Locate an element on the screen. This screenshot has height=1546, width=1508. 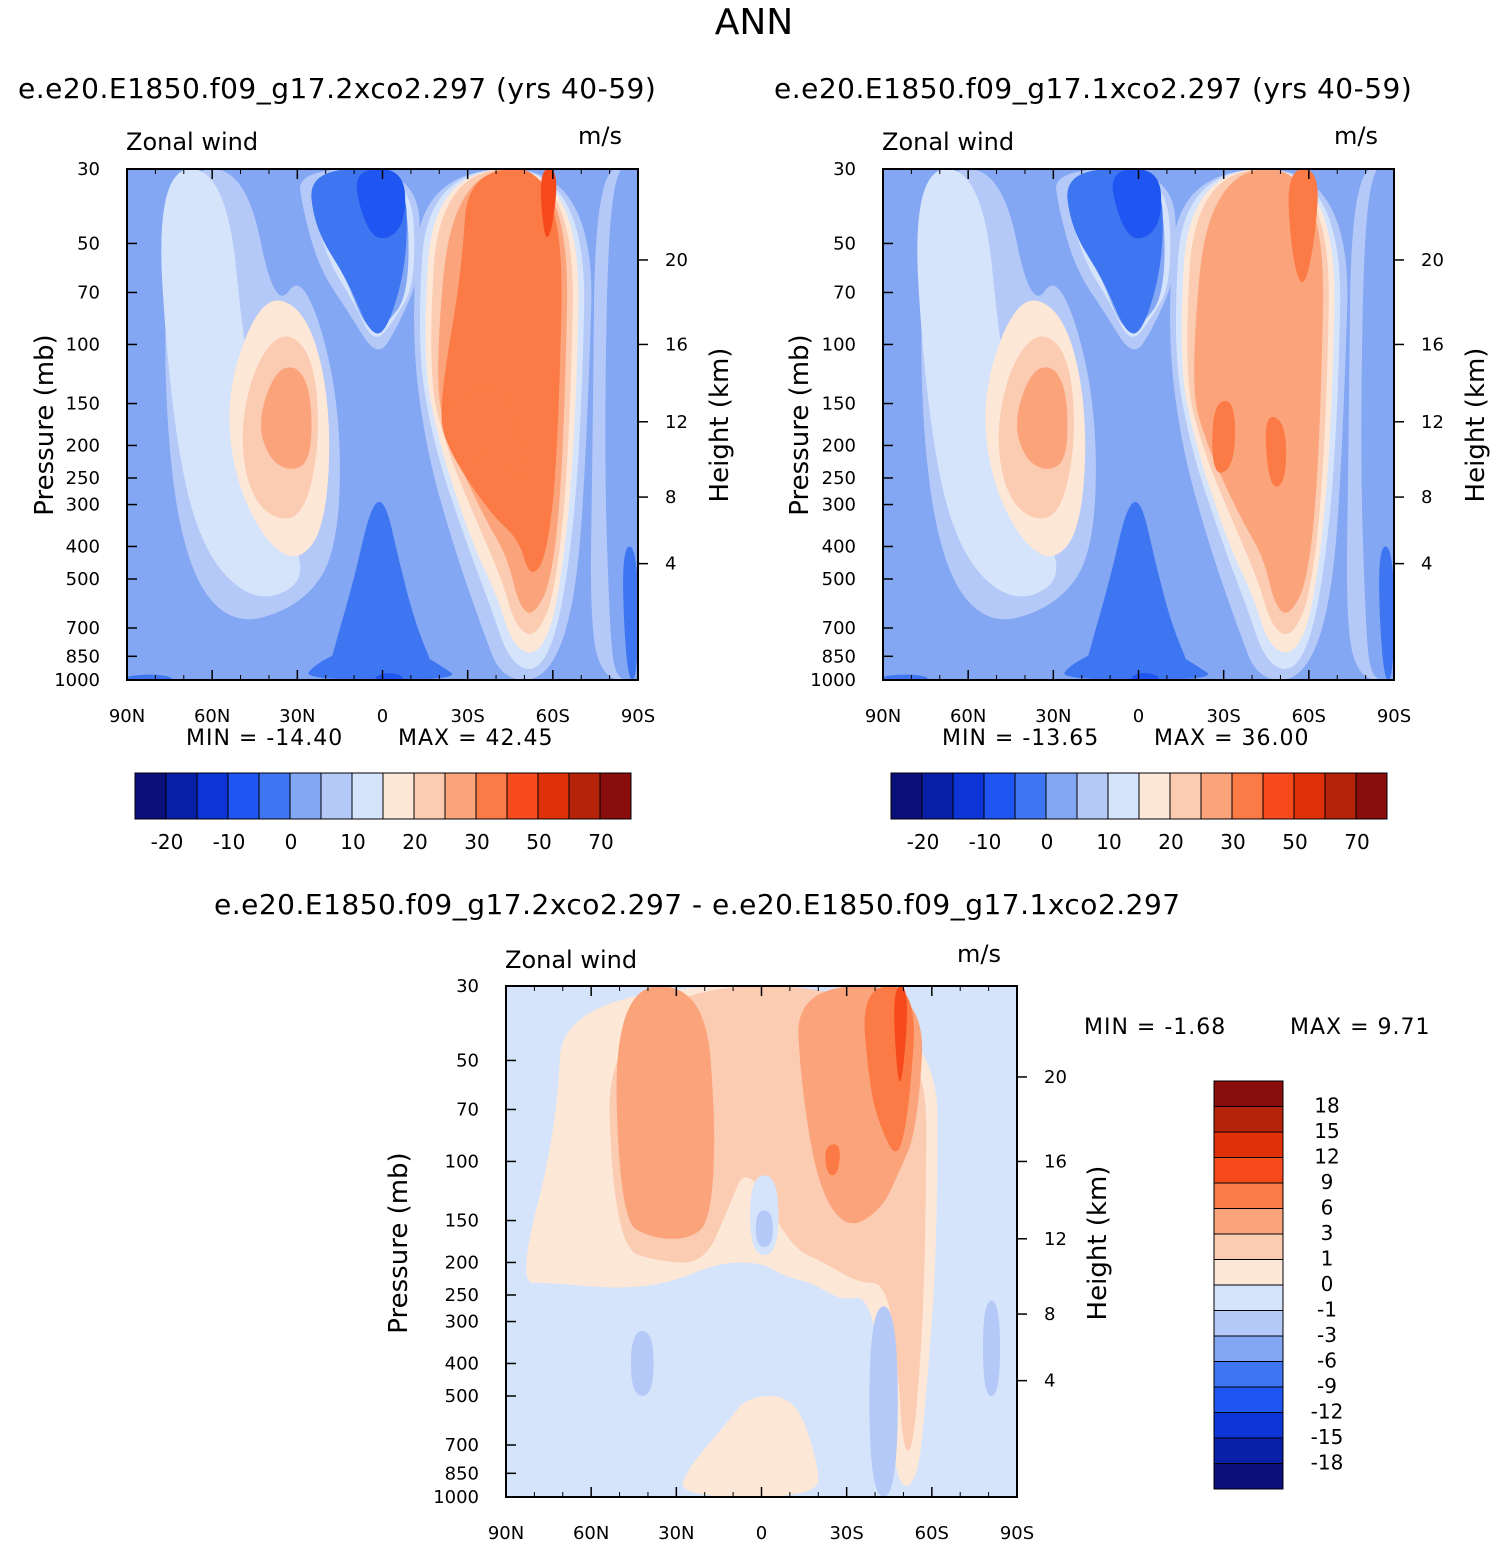
colorbar-label: 10 is located at coordinates (352, 842).